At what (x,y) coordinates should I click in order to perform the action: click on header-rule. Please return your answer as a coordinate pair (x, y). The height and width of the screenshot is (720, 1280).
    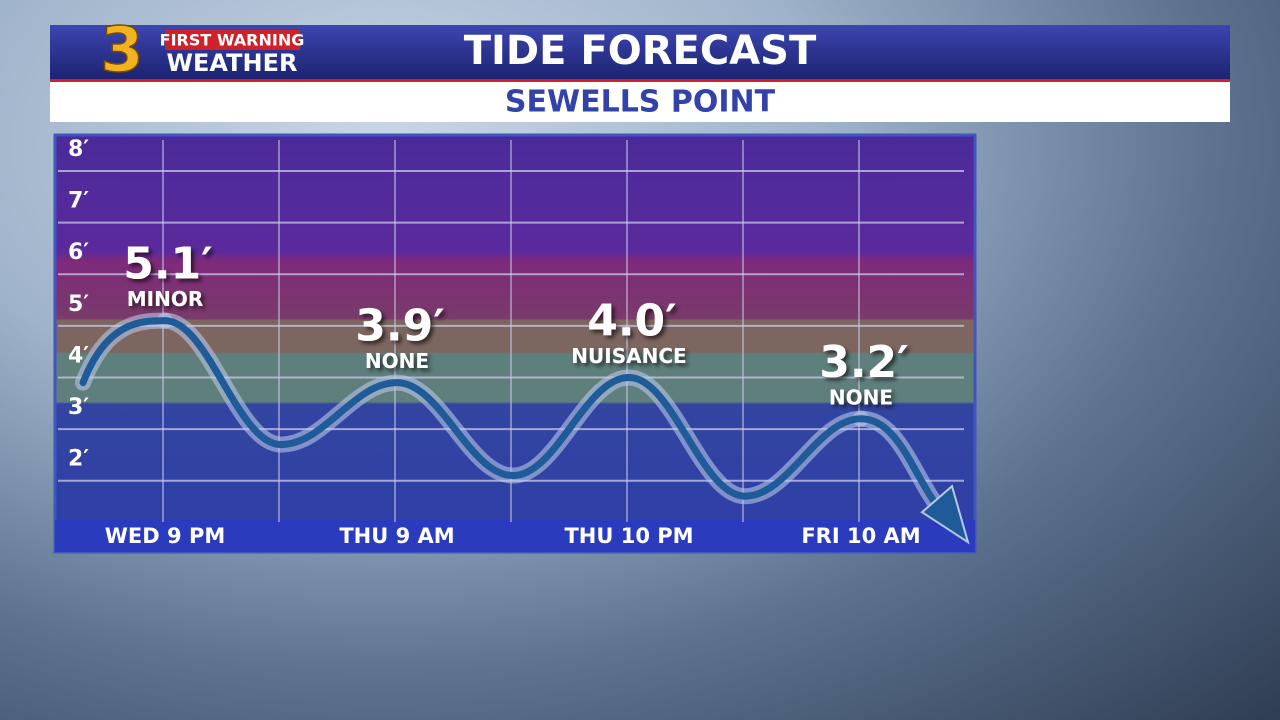
    Looking at the image, I should click on (640, 80).